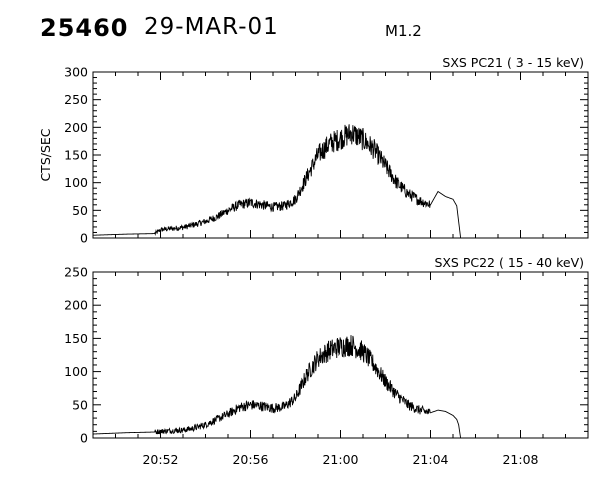 The height and width of the screenshot is (480, 600). What do you see at coordinates (211, 27) in the screenshot?
I see `event-date: 29-MAR-01` at bounding box center [211, 27].